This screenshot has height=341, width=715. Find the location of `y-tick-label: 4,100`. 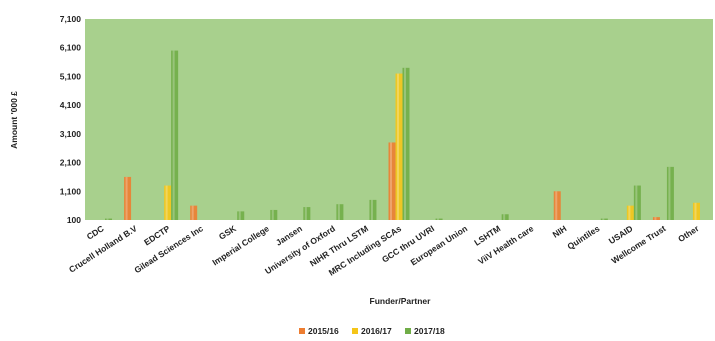

y-tick-label: 4,100 is located at coordinates (71, 105).